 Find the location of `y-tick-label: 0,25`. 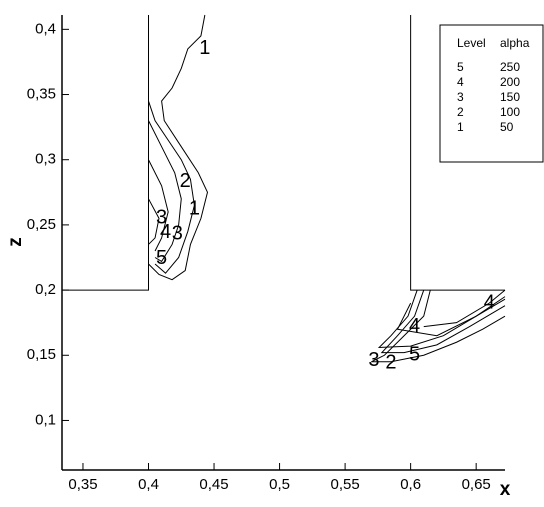

y-tick-label: 0,25 is located at coordinates (41, 224).